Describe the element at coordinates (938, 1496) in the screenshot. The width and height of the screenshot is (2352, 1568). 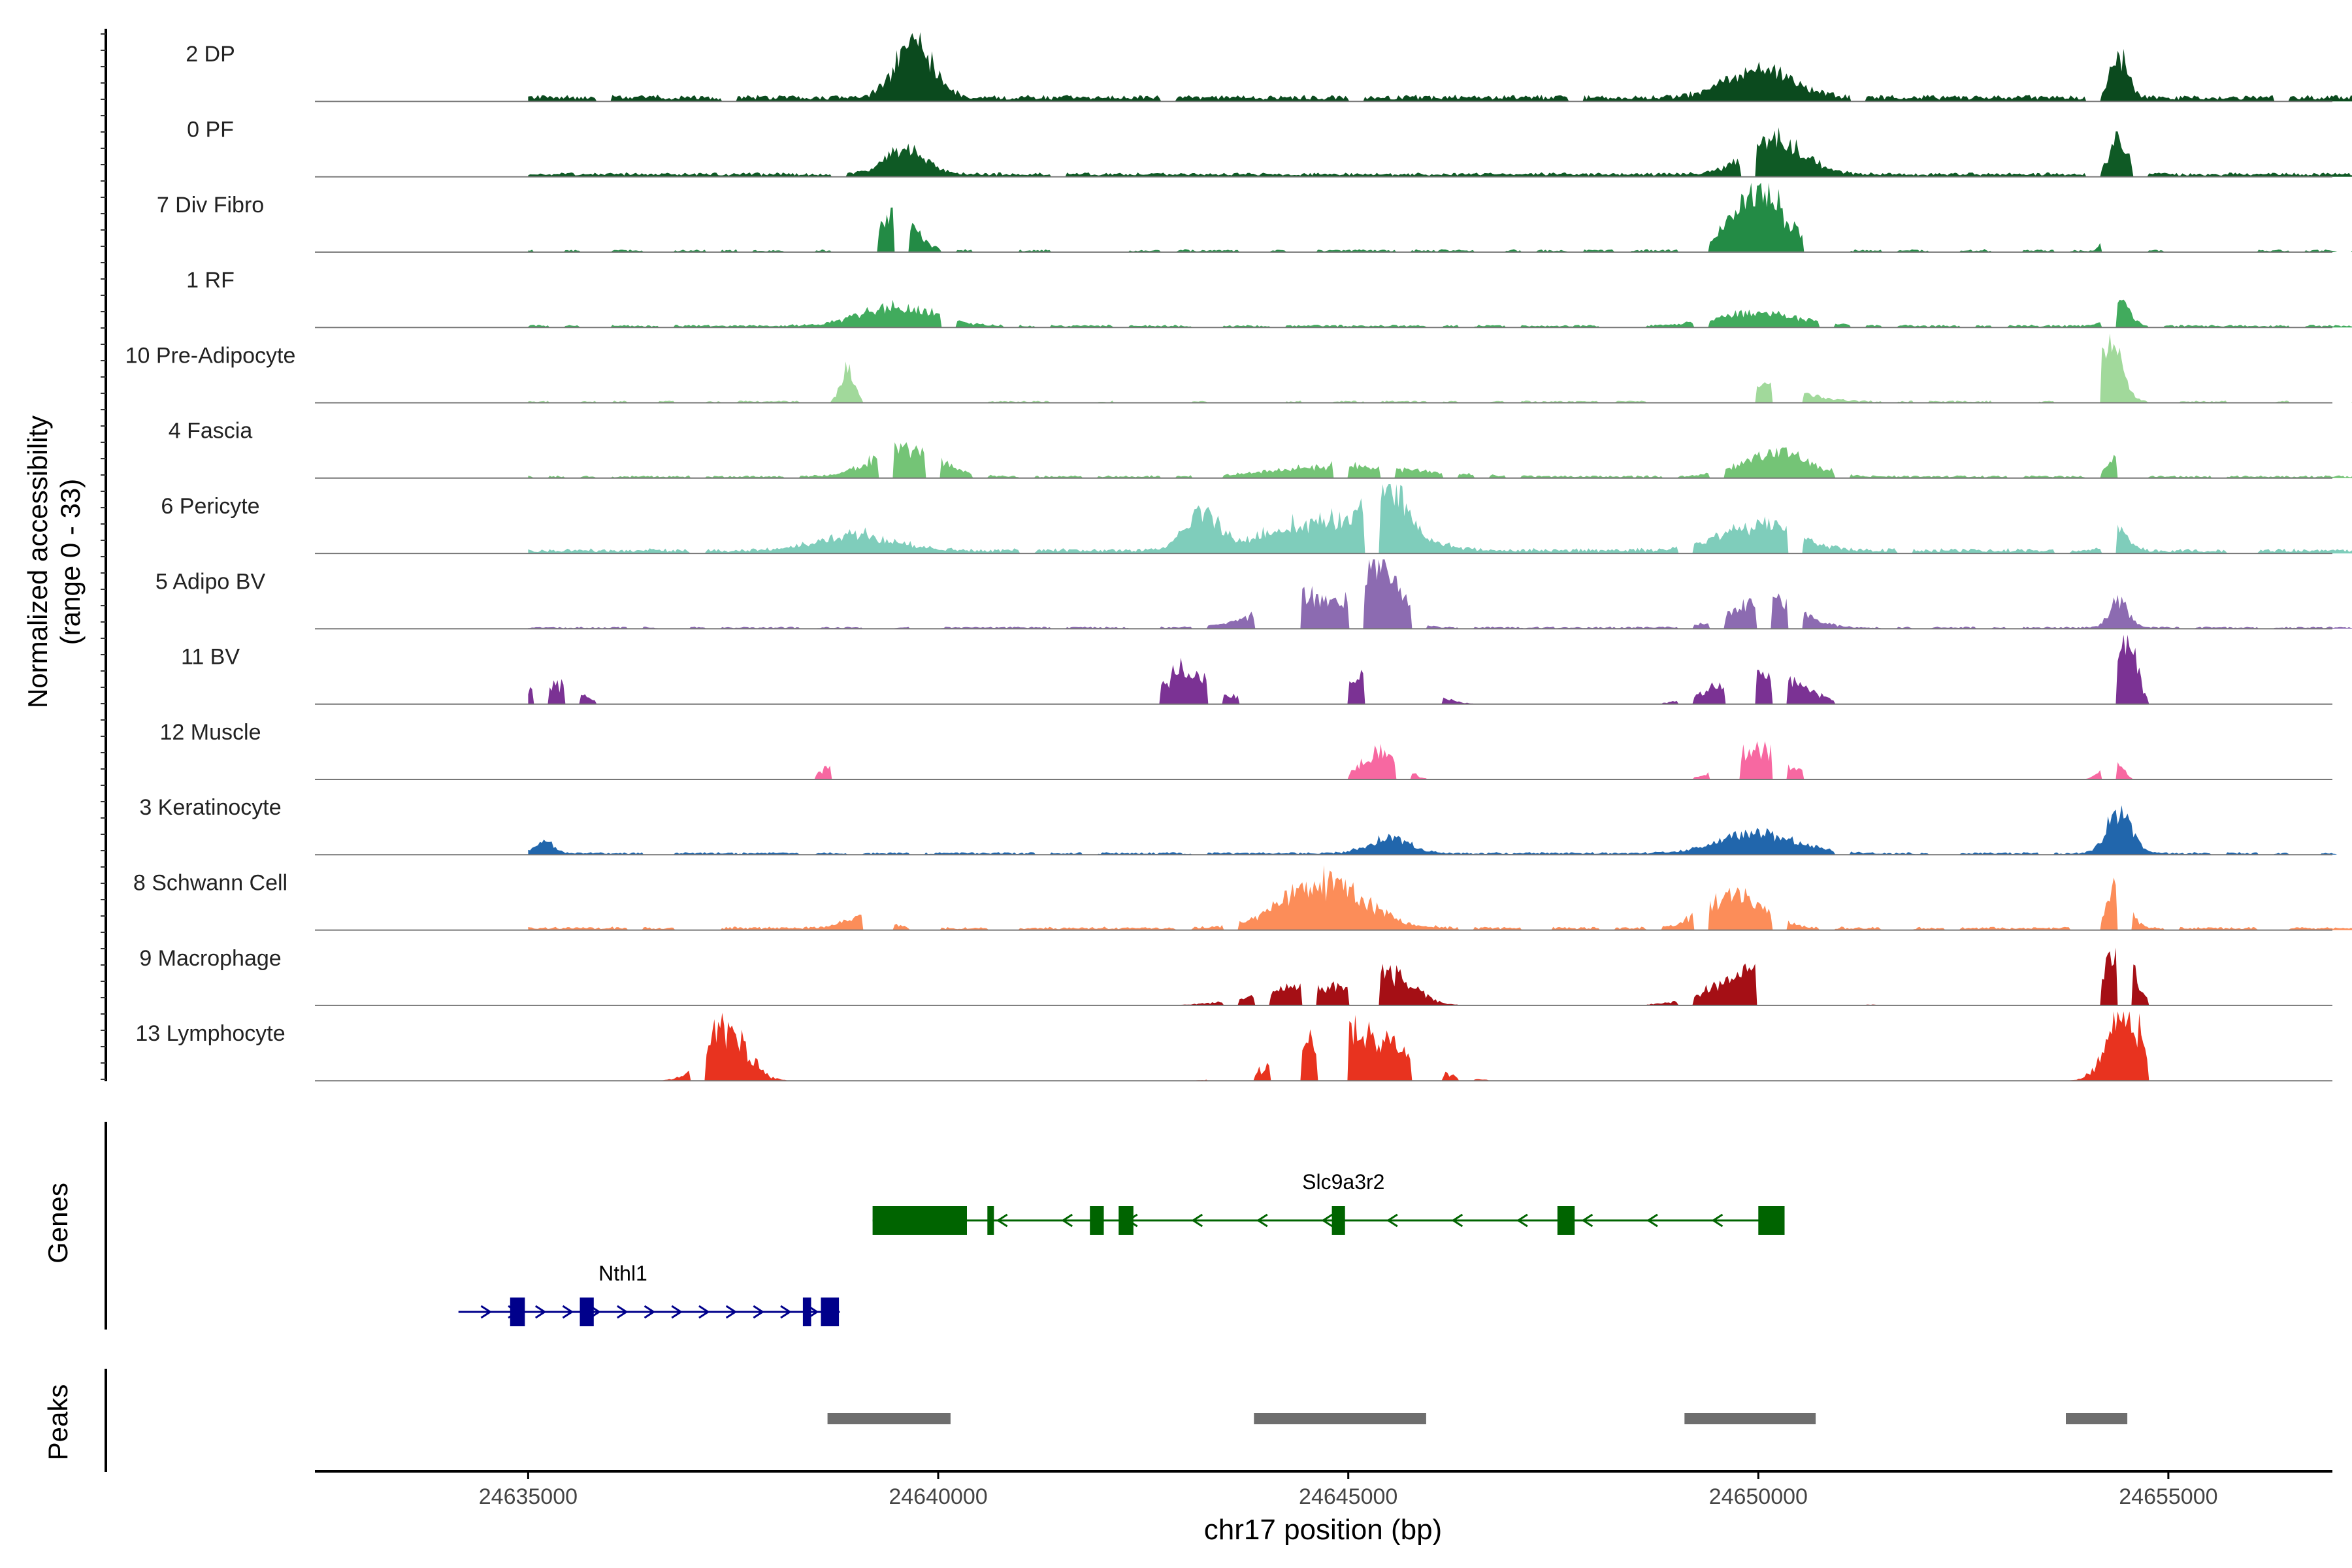
I see `x-tick-label: 24640000` at that location.